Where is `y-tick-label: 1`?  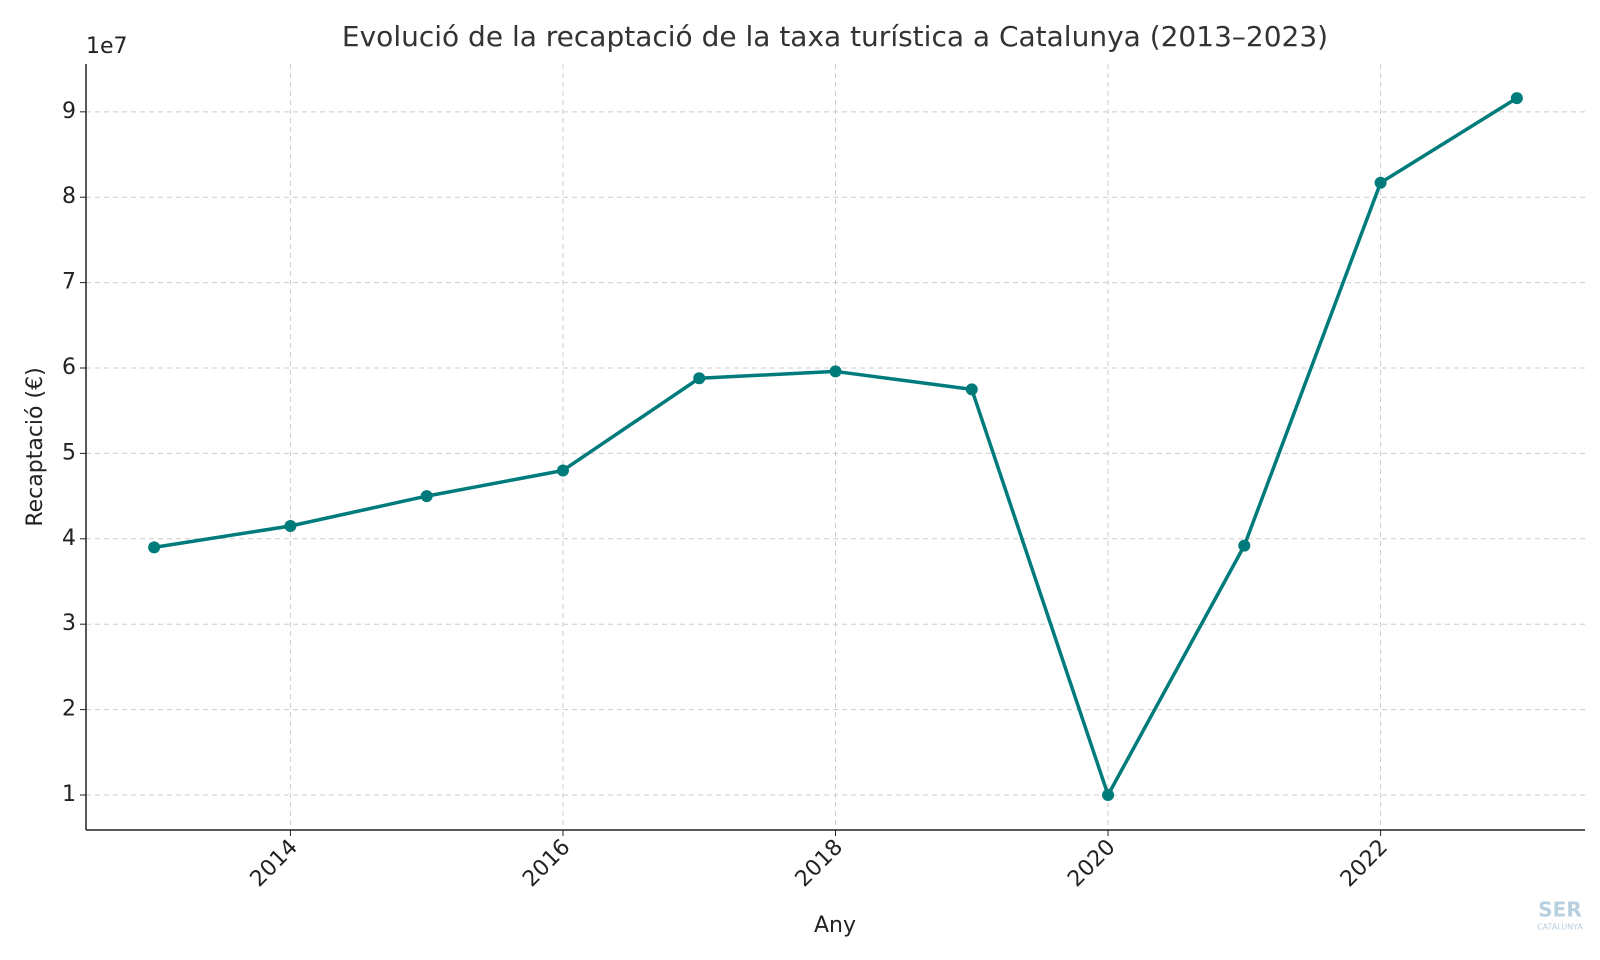 y-tick-label: 1 is located at coordinates (69, 794).